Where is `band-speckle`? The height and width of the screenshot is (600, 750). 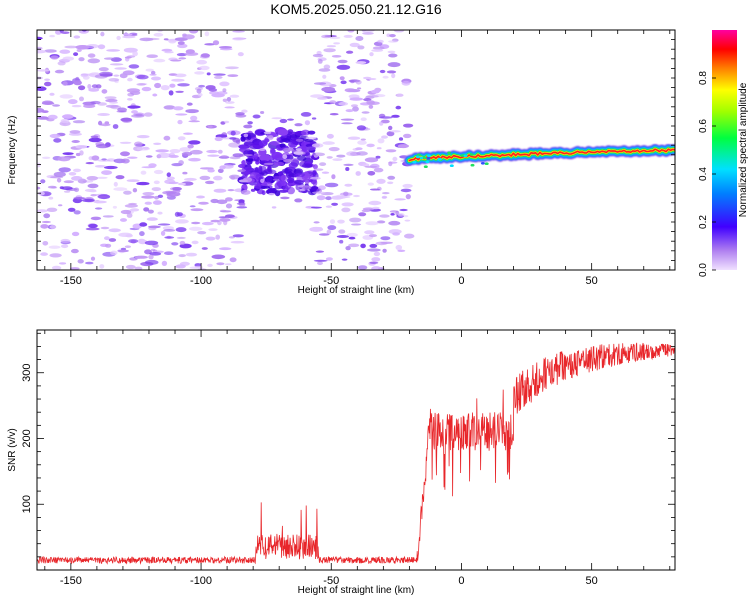
band-speckle is located at coordinates (421, 158).